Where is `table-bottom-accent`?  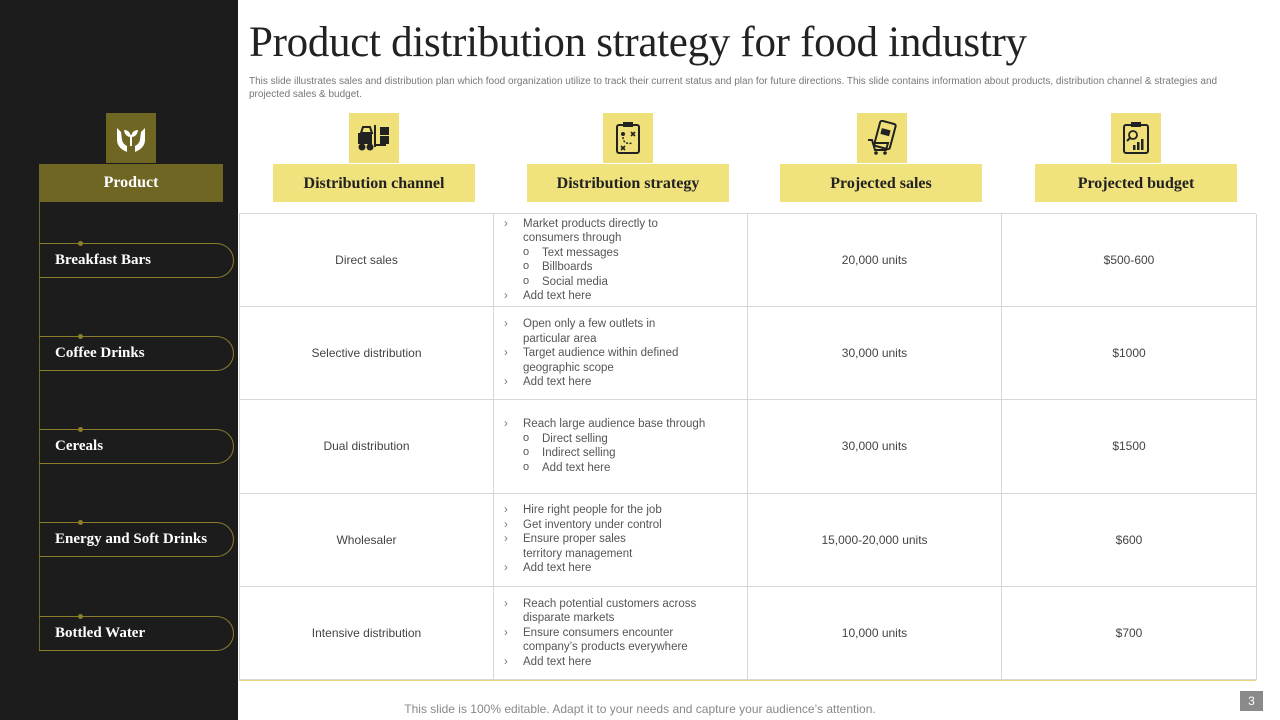 table-bottom-accent is located at coordinates (747, 680).